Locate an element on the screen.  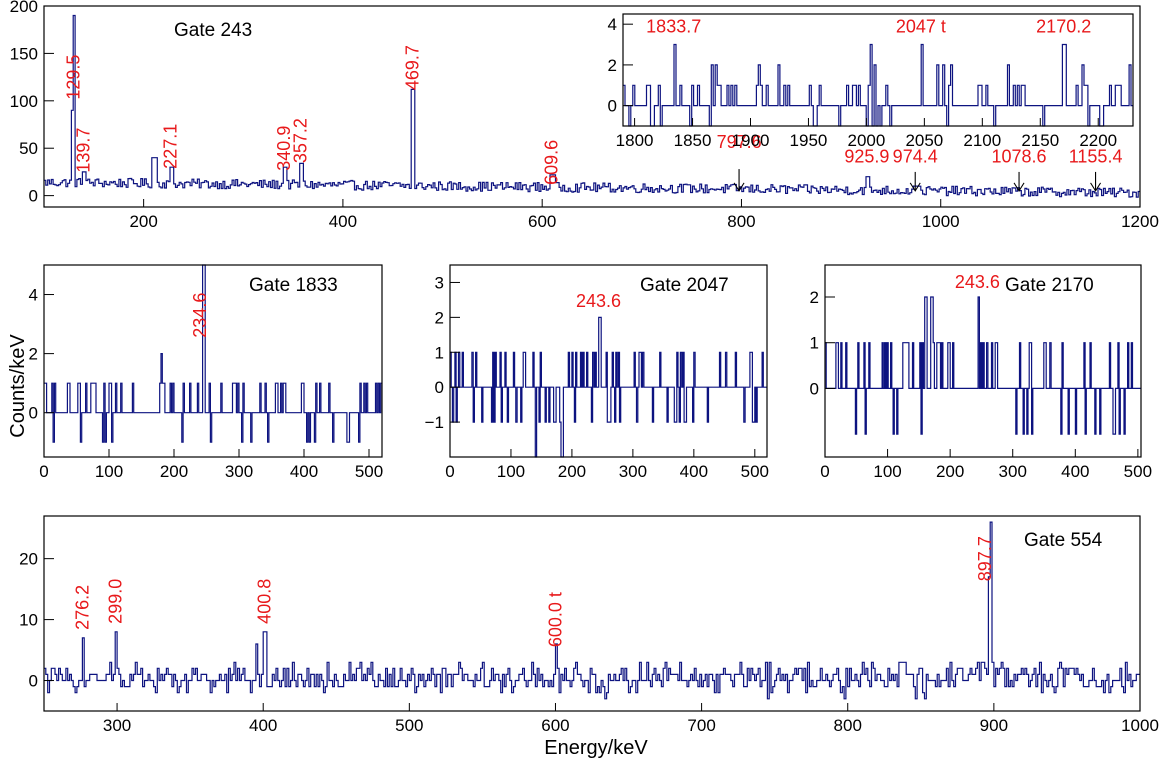
p2170-xtick-label: 0 is located at coordinates (824, 471).